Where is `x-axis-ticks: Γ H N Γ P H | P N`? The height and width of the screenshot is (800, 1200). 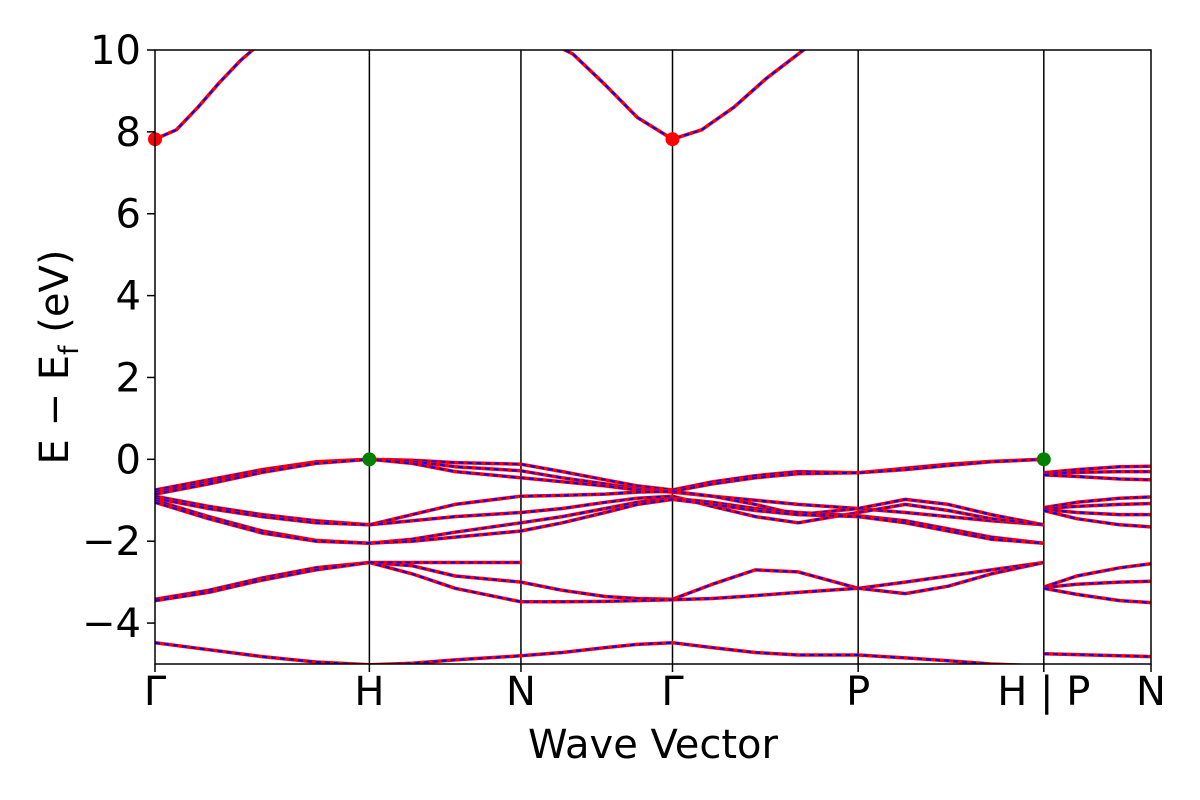 x-axis-ticks: Γ H N Γ P H | P N is located at coordinates (655, 689).